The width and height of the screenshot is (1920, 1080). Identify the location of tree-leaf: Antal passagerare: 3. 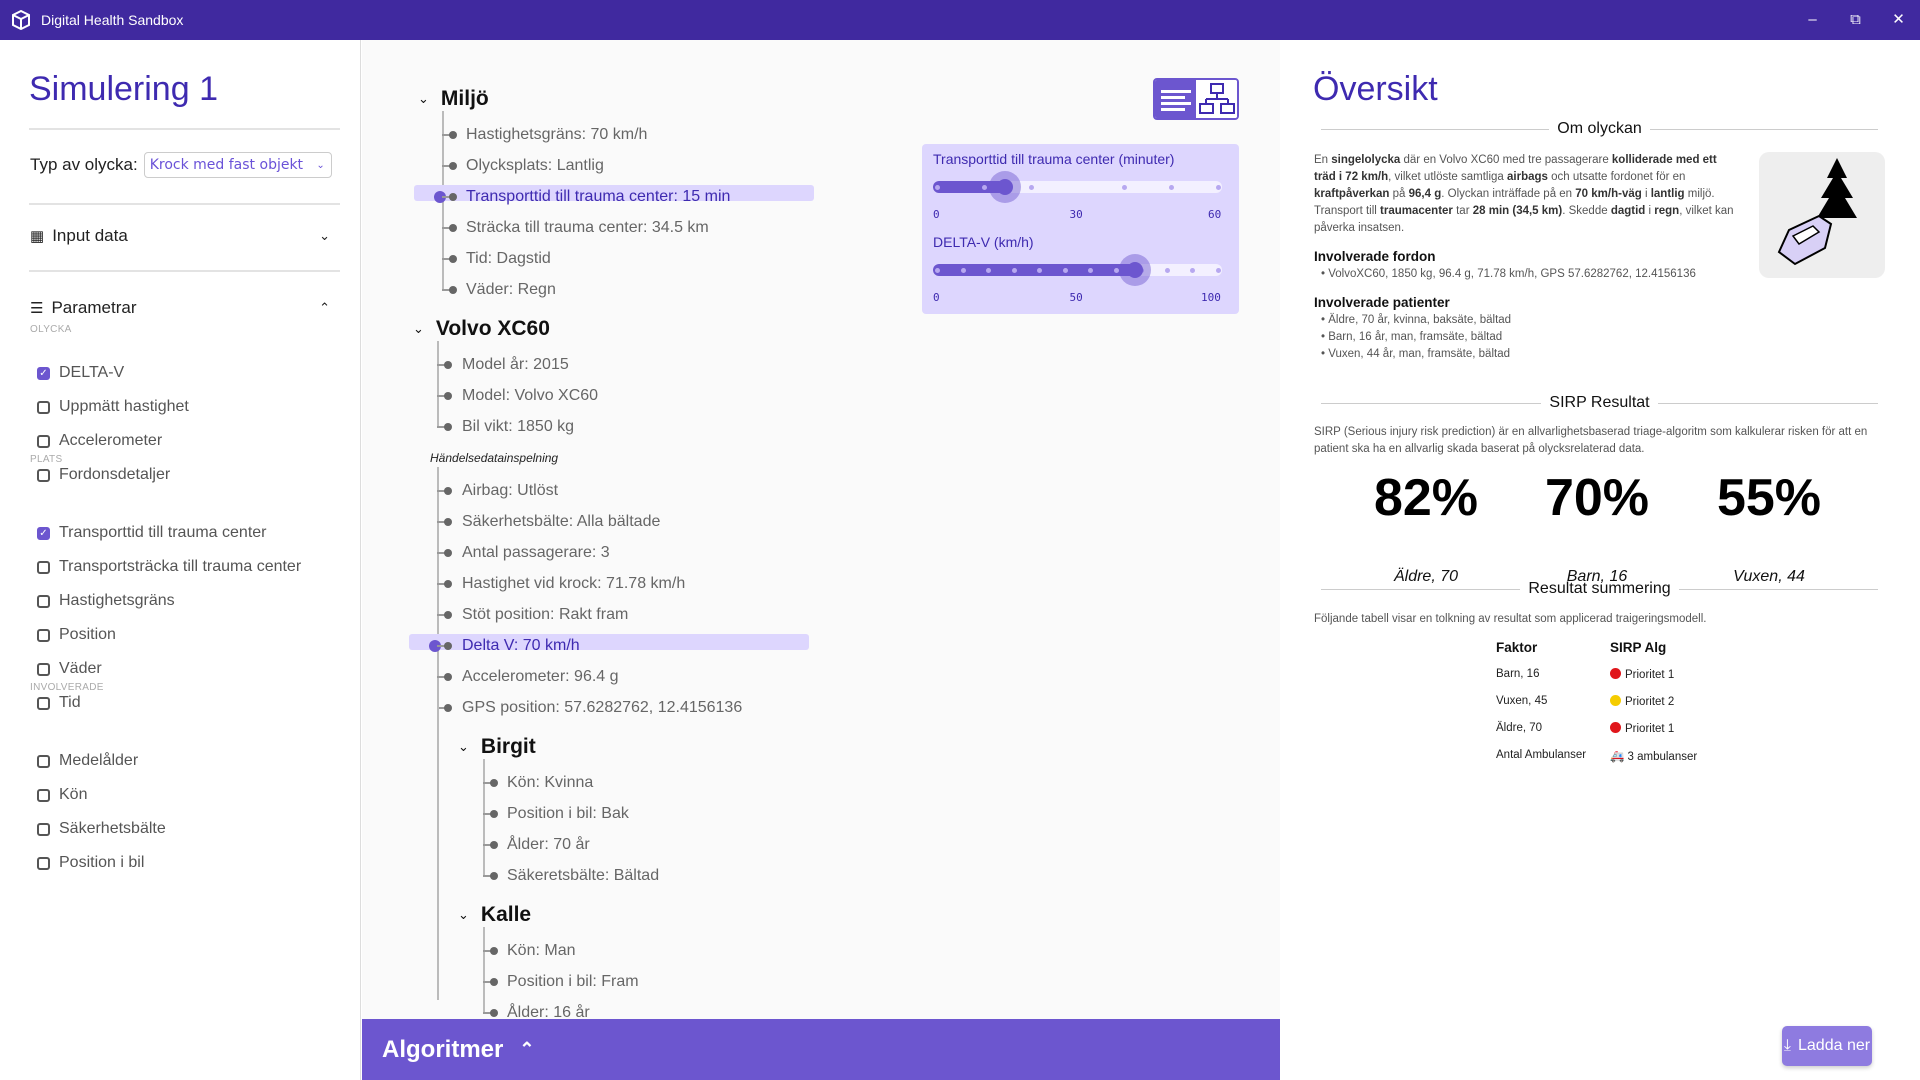
(536, 552).